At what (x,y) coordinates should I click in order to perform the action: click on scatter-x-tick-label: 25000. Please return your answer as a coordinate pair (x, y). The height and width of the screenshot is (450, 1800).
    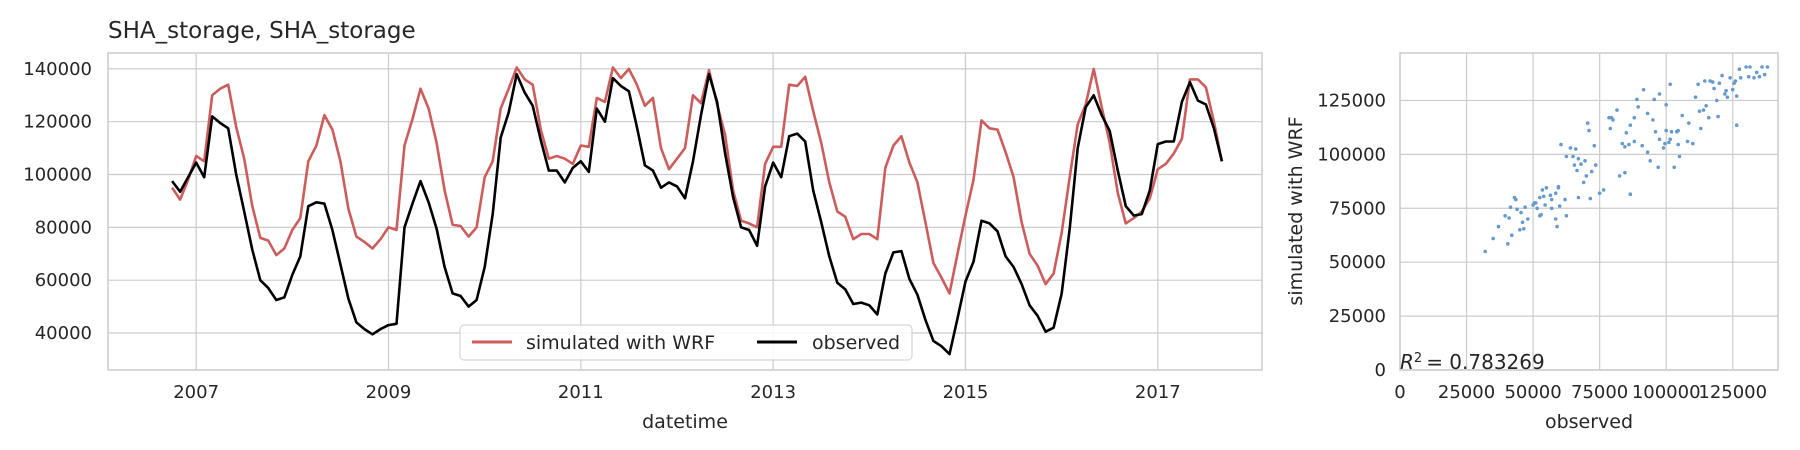
    Looking at the image, I should click on (1466, 392).